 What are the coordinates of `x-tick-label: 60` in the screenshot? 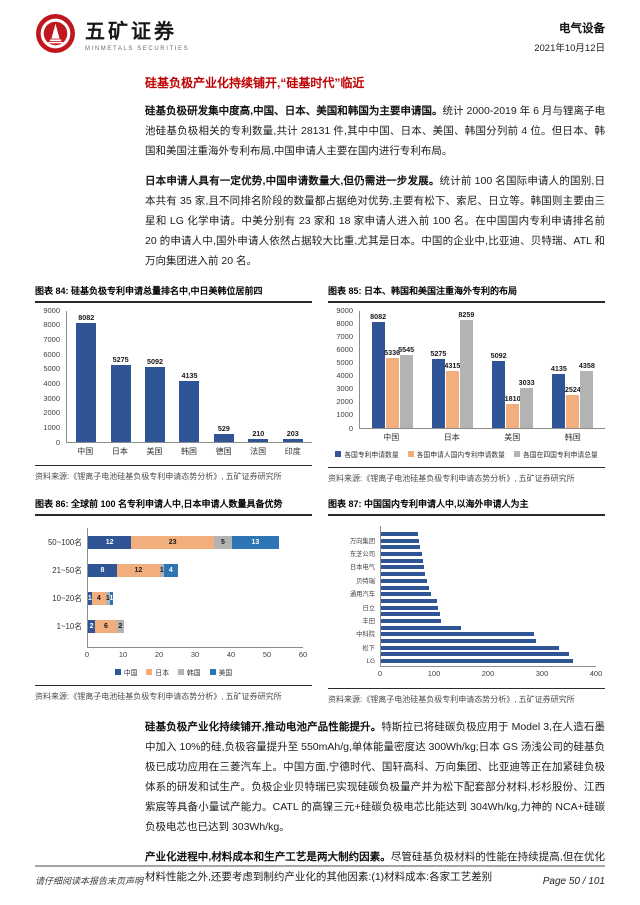 It's located at (303, 654).